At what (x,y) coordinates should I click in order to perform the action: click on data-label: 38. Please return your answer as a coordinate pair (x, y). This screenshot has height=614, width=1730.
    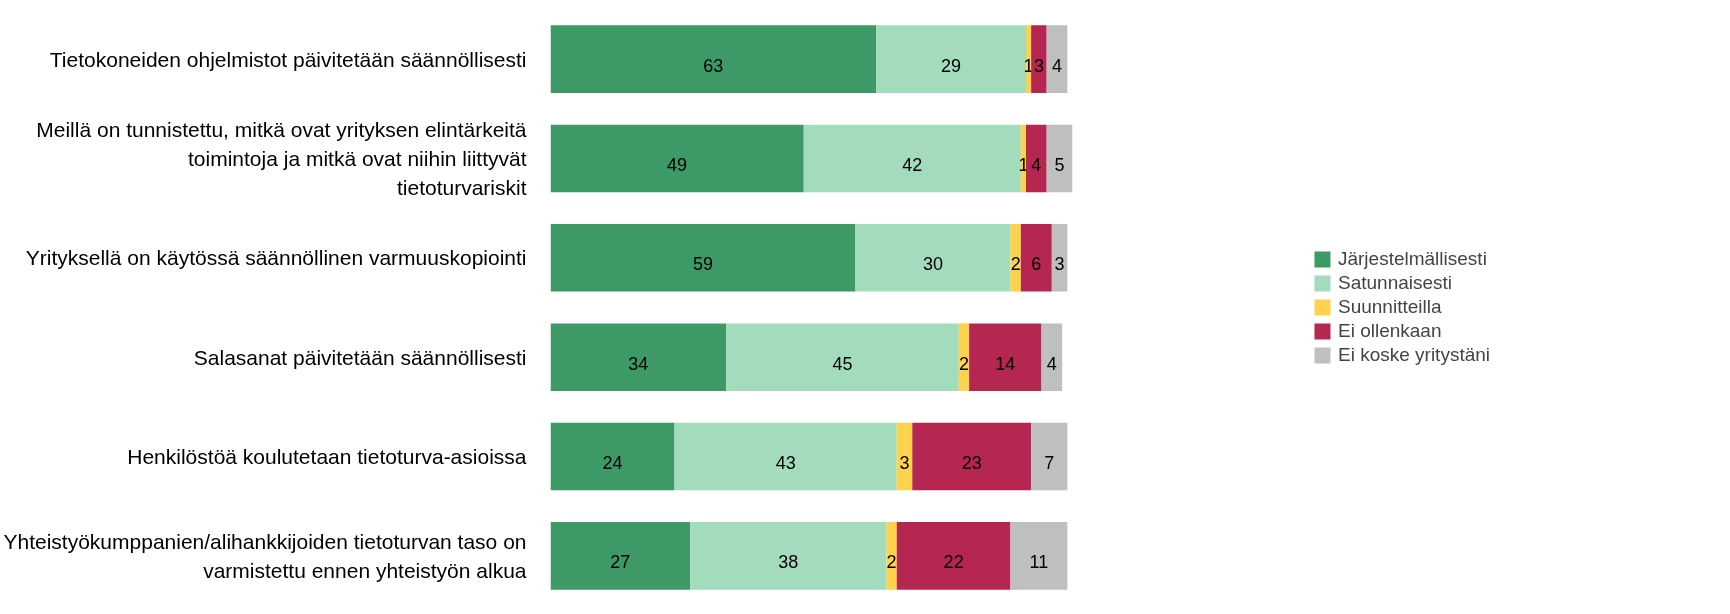
    Looking at the image, I should click on (788, 562).